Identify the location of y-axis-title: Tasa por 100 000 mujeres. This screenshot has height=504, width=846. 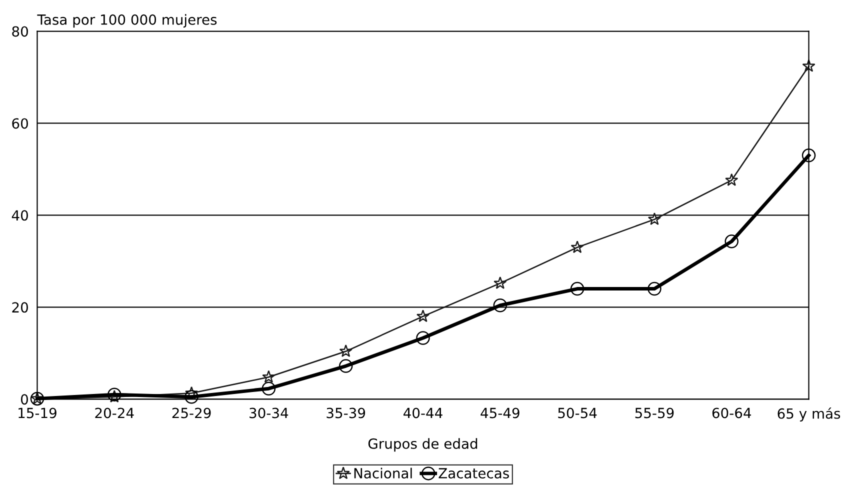
(127, 21).